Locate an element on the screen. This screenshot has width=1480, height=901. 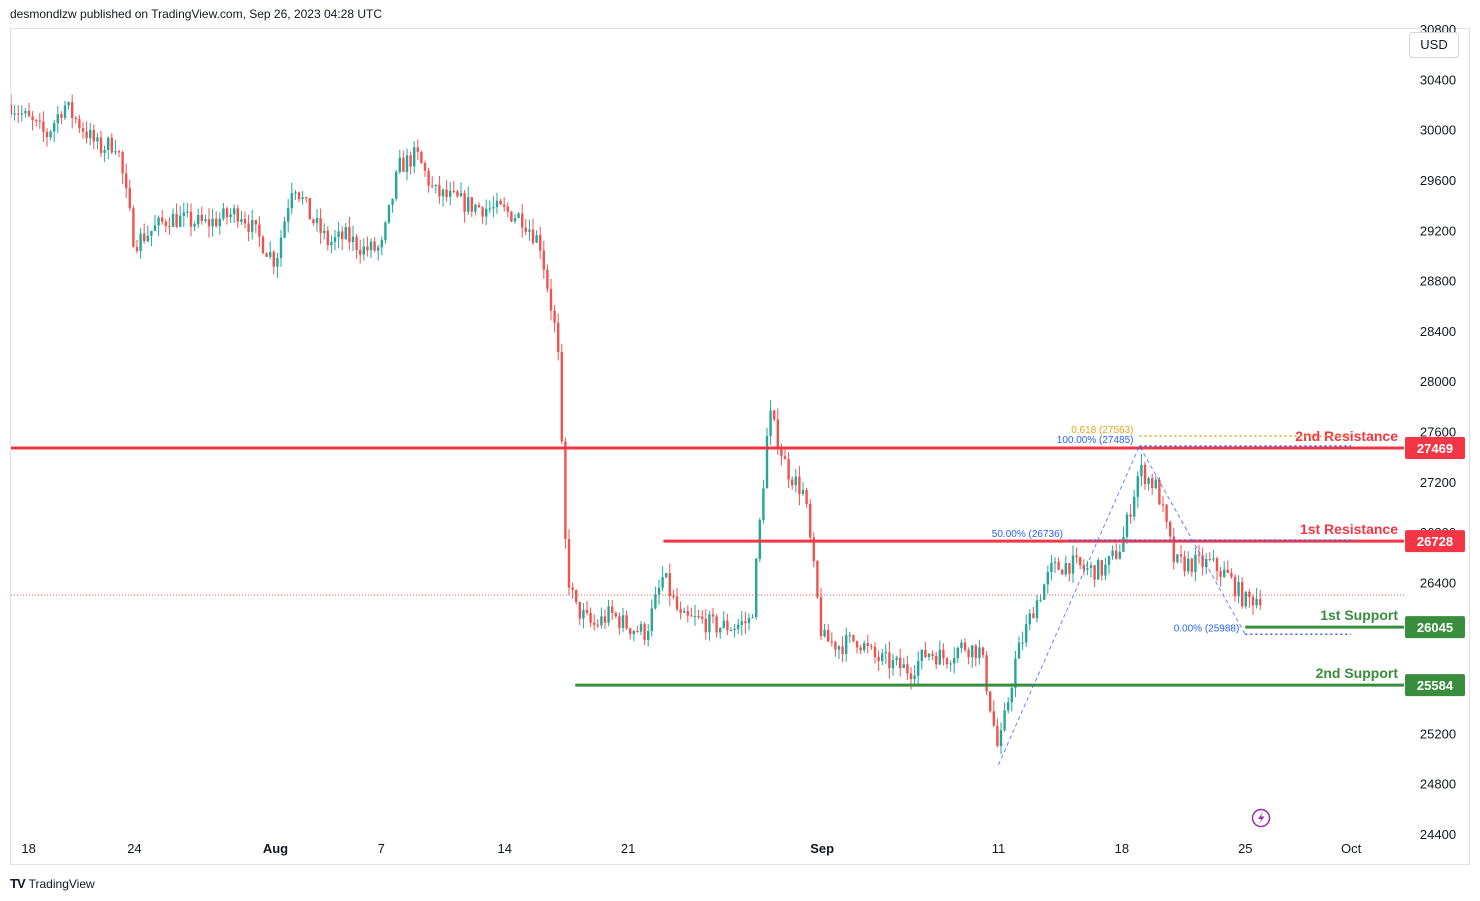
price-tag-value: 26045 is located at coordinates (1435, 627).